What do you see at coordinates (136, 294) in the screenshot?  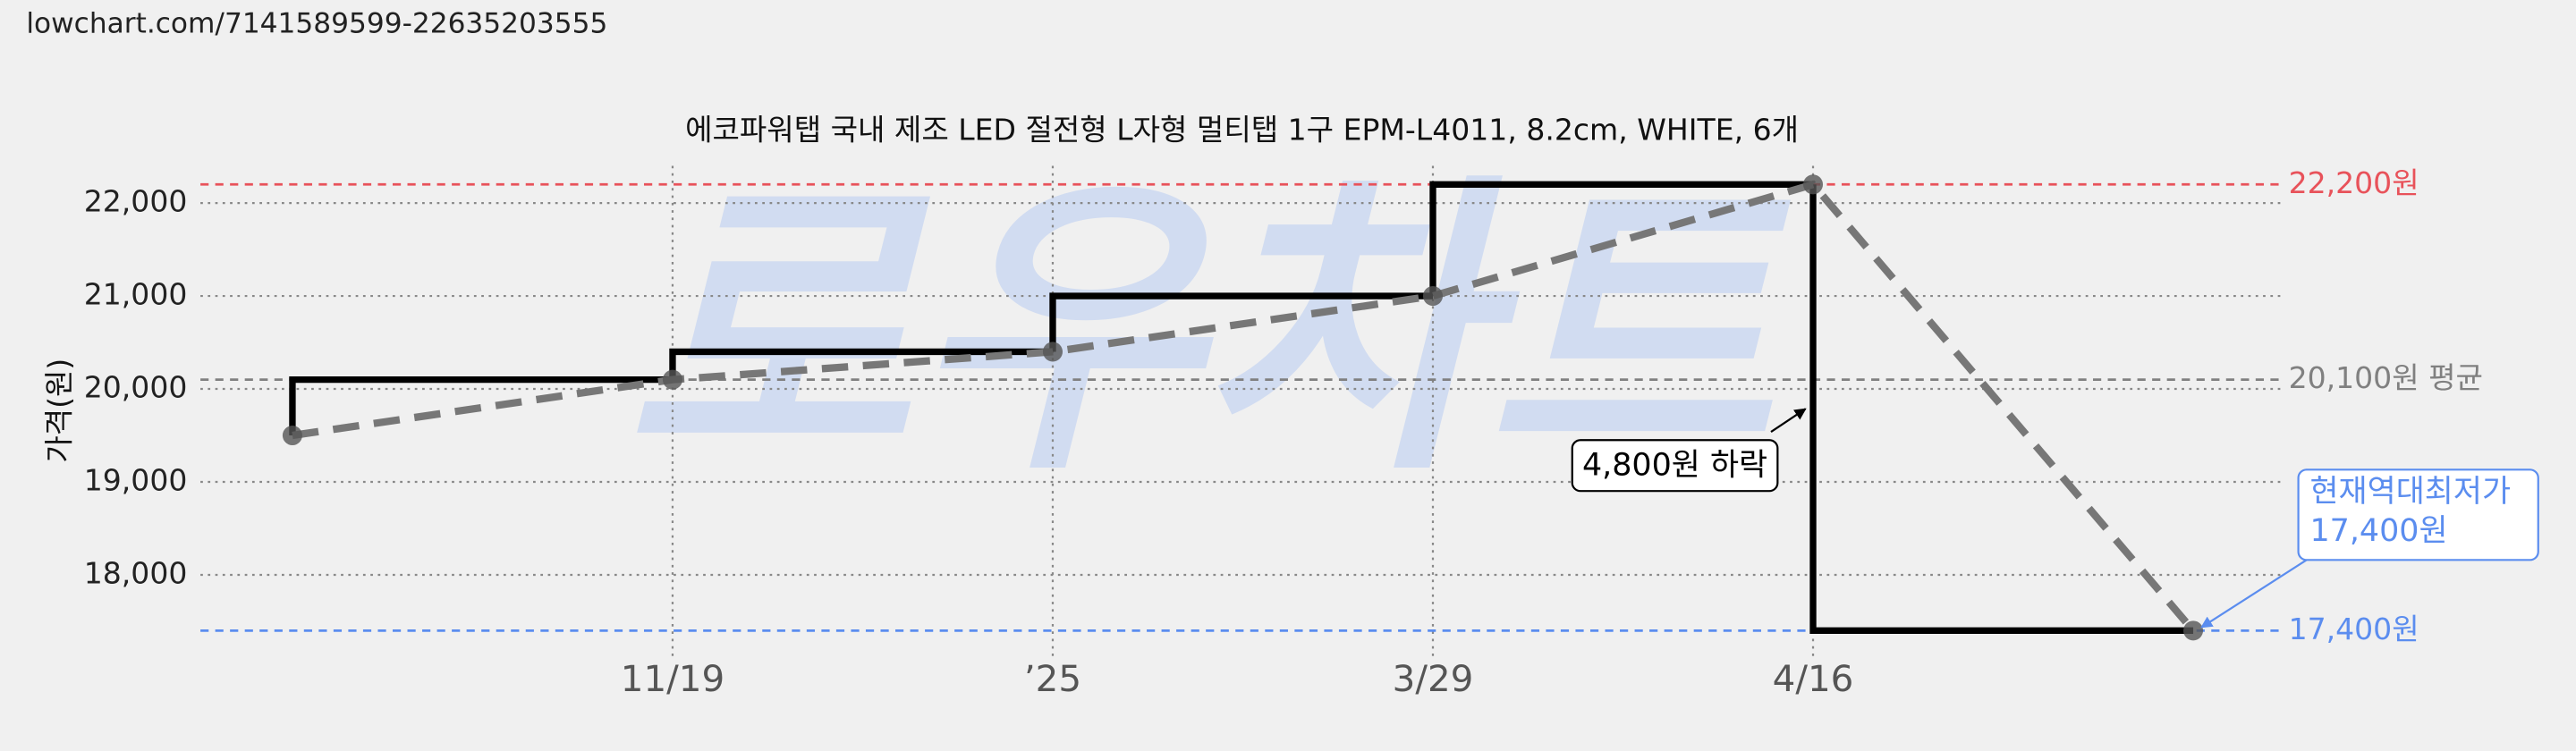 I see `y-tick-label: 21,000` at bounding box center [136, 294].